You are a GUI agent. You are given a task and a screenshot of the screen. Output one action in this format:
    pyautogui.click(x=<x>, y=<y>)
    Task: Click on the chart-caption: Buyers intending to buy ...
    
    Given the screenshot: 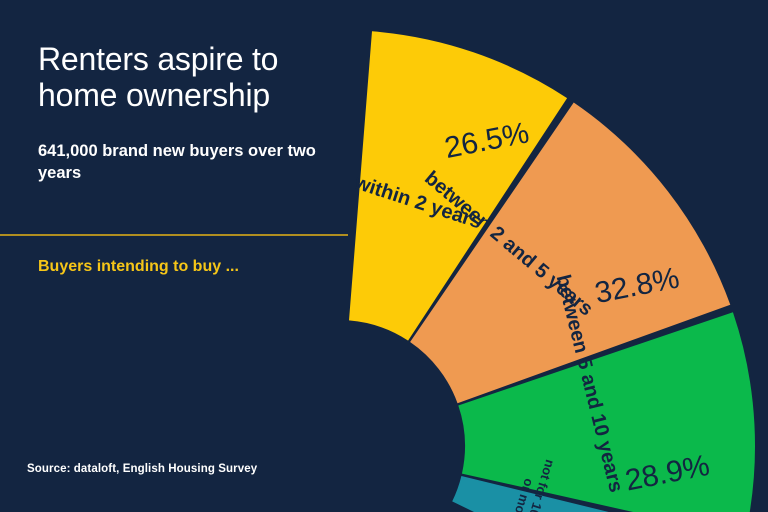 What is the action you would take?
    pyautogui.click(x=138, y=266)
    